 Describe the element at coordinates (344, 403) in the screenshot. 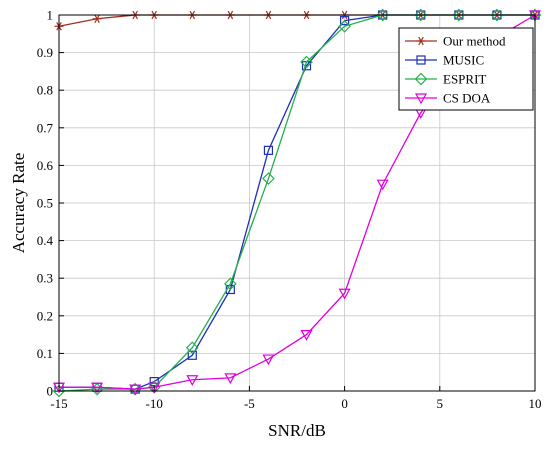

I see `x-tick-label: 0` at that location.